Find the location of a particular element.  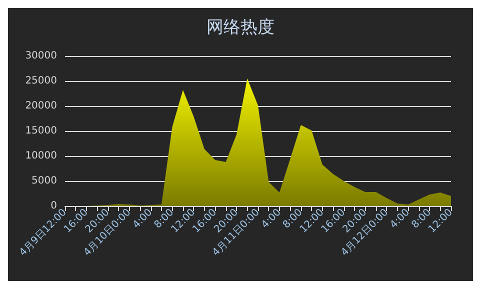

y-tick-label: 15000 is located at coordinates (41, 131).